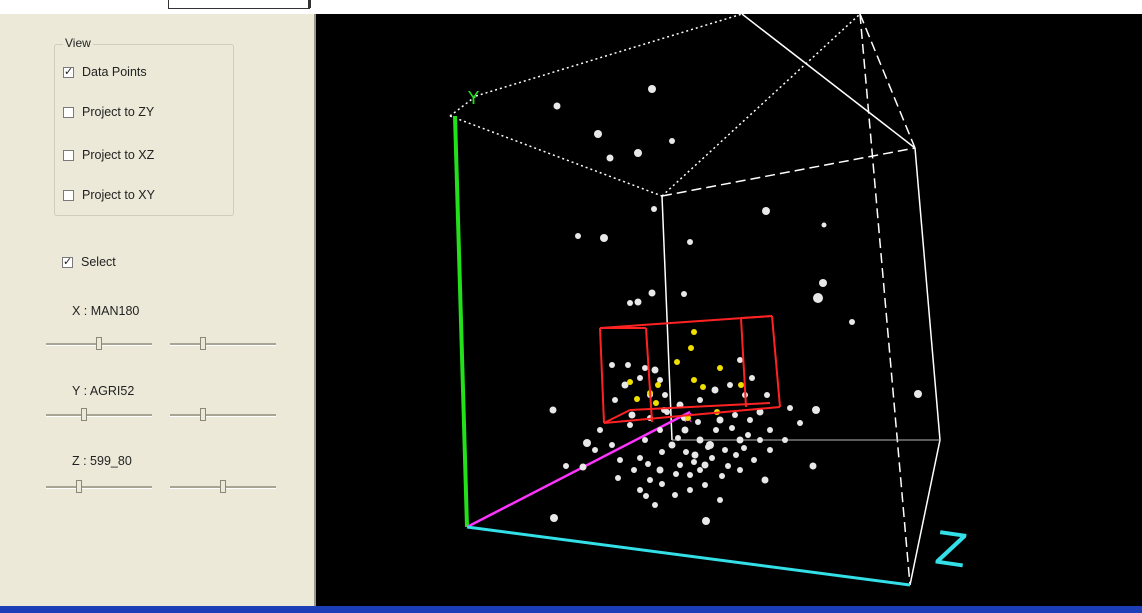 This screenshot has width=1142, height=613. What do you see at coordinates (118, 155) in the screenshot?
I see `project-xz-label: Project to XZ` at bounding box center [118, 155].